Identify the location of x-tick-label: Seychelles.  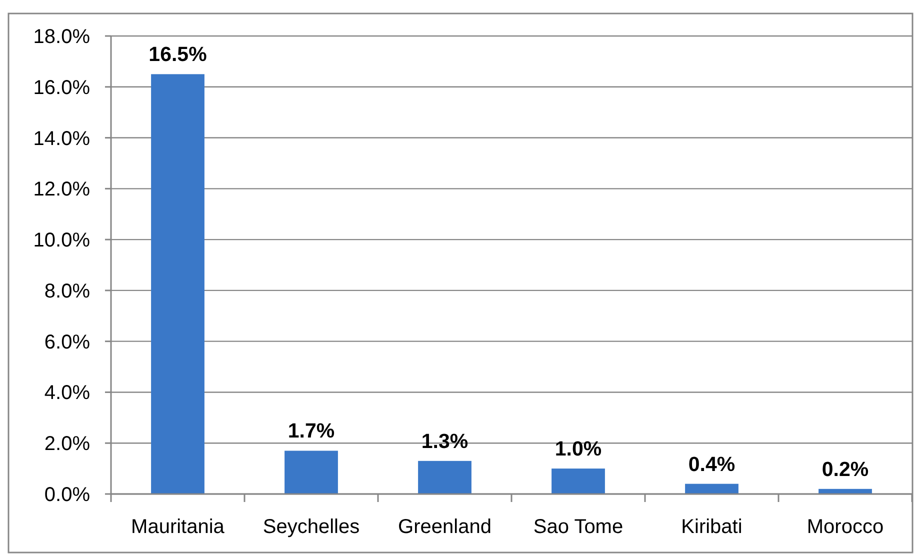
(311, 527).